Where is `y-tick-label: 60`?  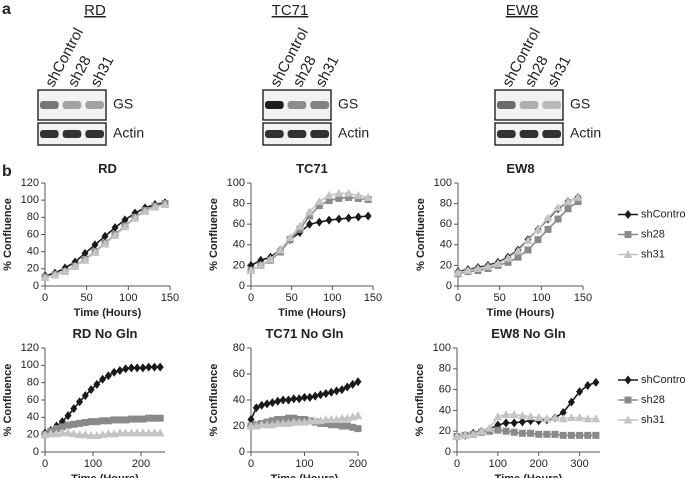 y-tick-label: 60 is located at coordinates (33, 400).